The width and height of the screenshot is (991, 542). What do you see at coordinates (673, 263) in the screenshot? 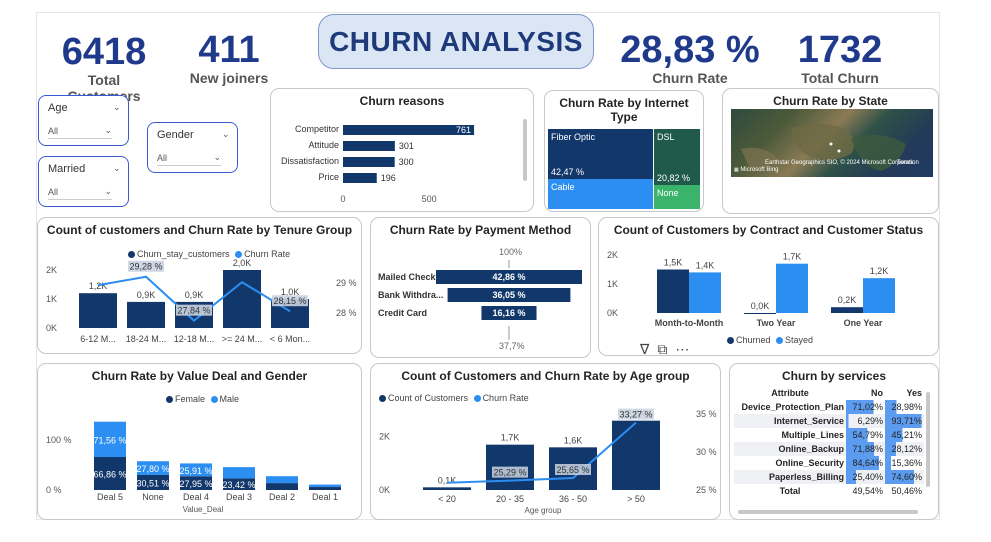
I see `data-label: 1,5K` at bounding box center [673, 263].